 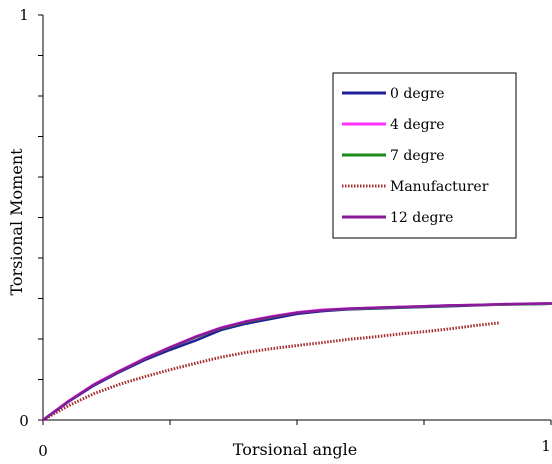 What do you see at coordinates (43, 451) in the screenshot?
I see `x-tick-label-0: 0` at bounding box center [43, 451].